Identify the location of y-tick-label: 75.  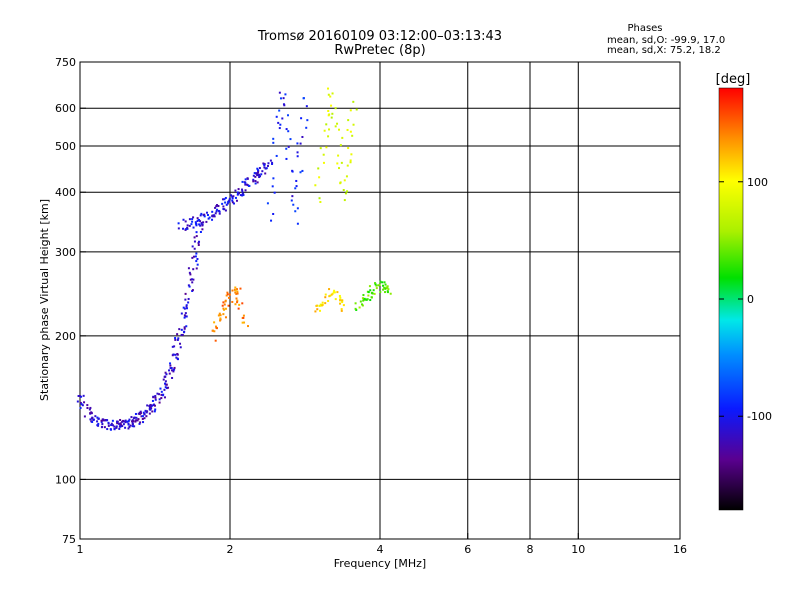
(69, 539).